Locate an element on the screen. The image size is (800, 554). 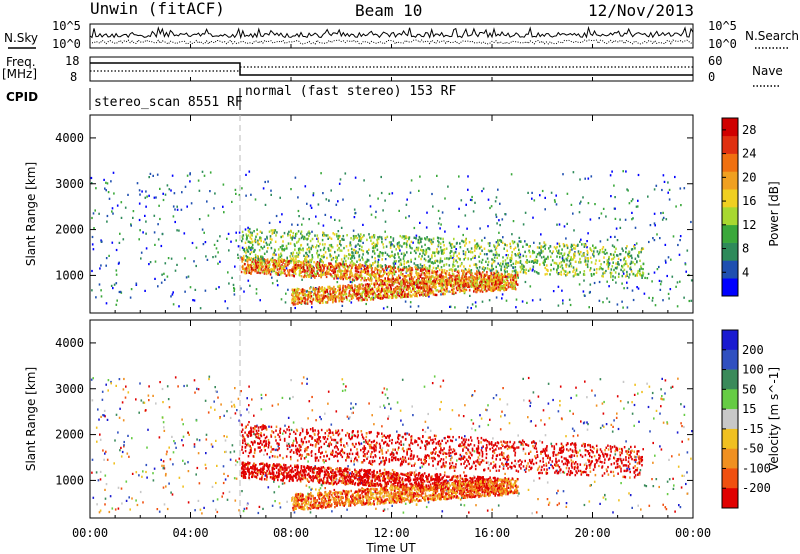
cpid-segment-2: normal (fast stereo) 153 RF is located at coordinates (350, 91).